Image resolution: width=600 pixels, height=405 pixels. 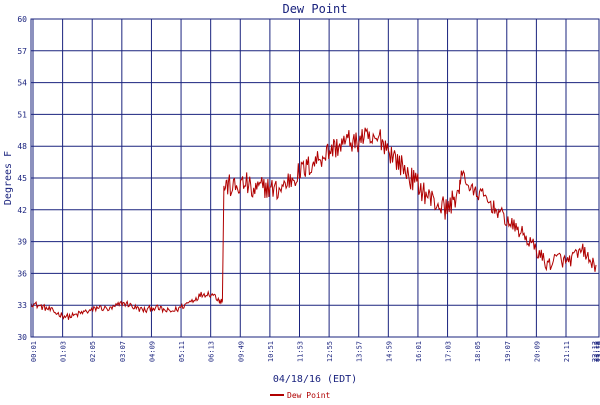 I want to click on chart-title: Dew Point, so click(x=314, y=9).